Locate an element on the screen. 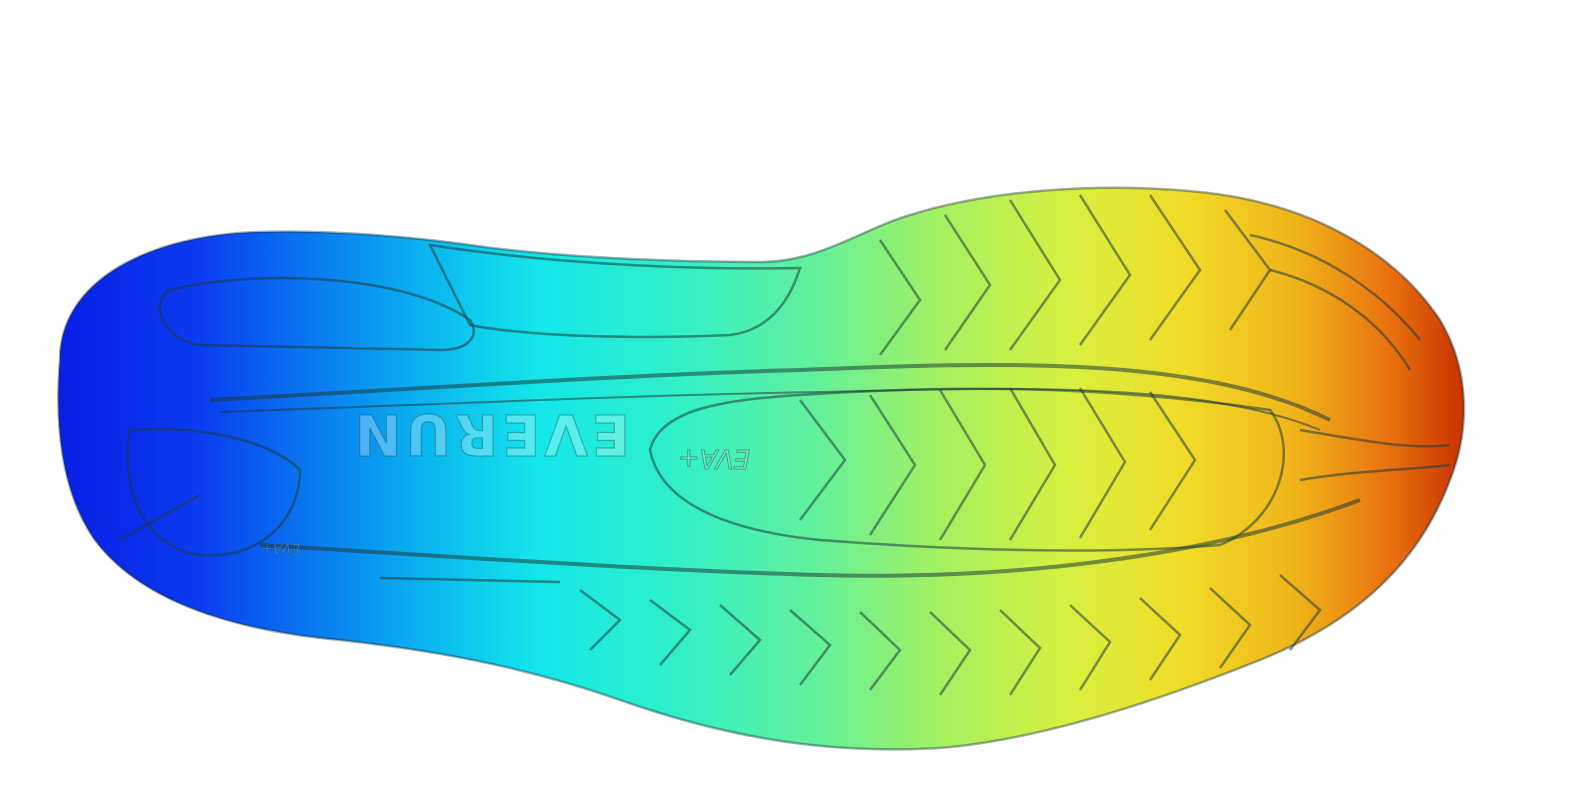 This screenshot has width=1576, height=800. eva-island is located at coordinates (966, 469).